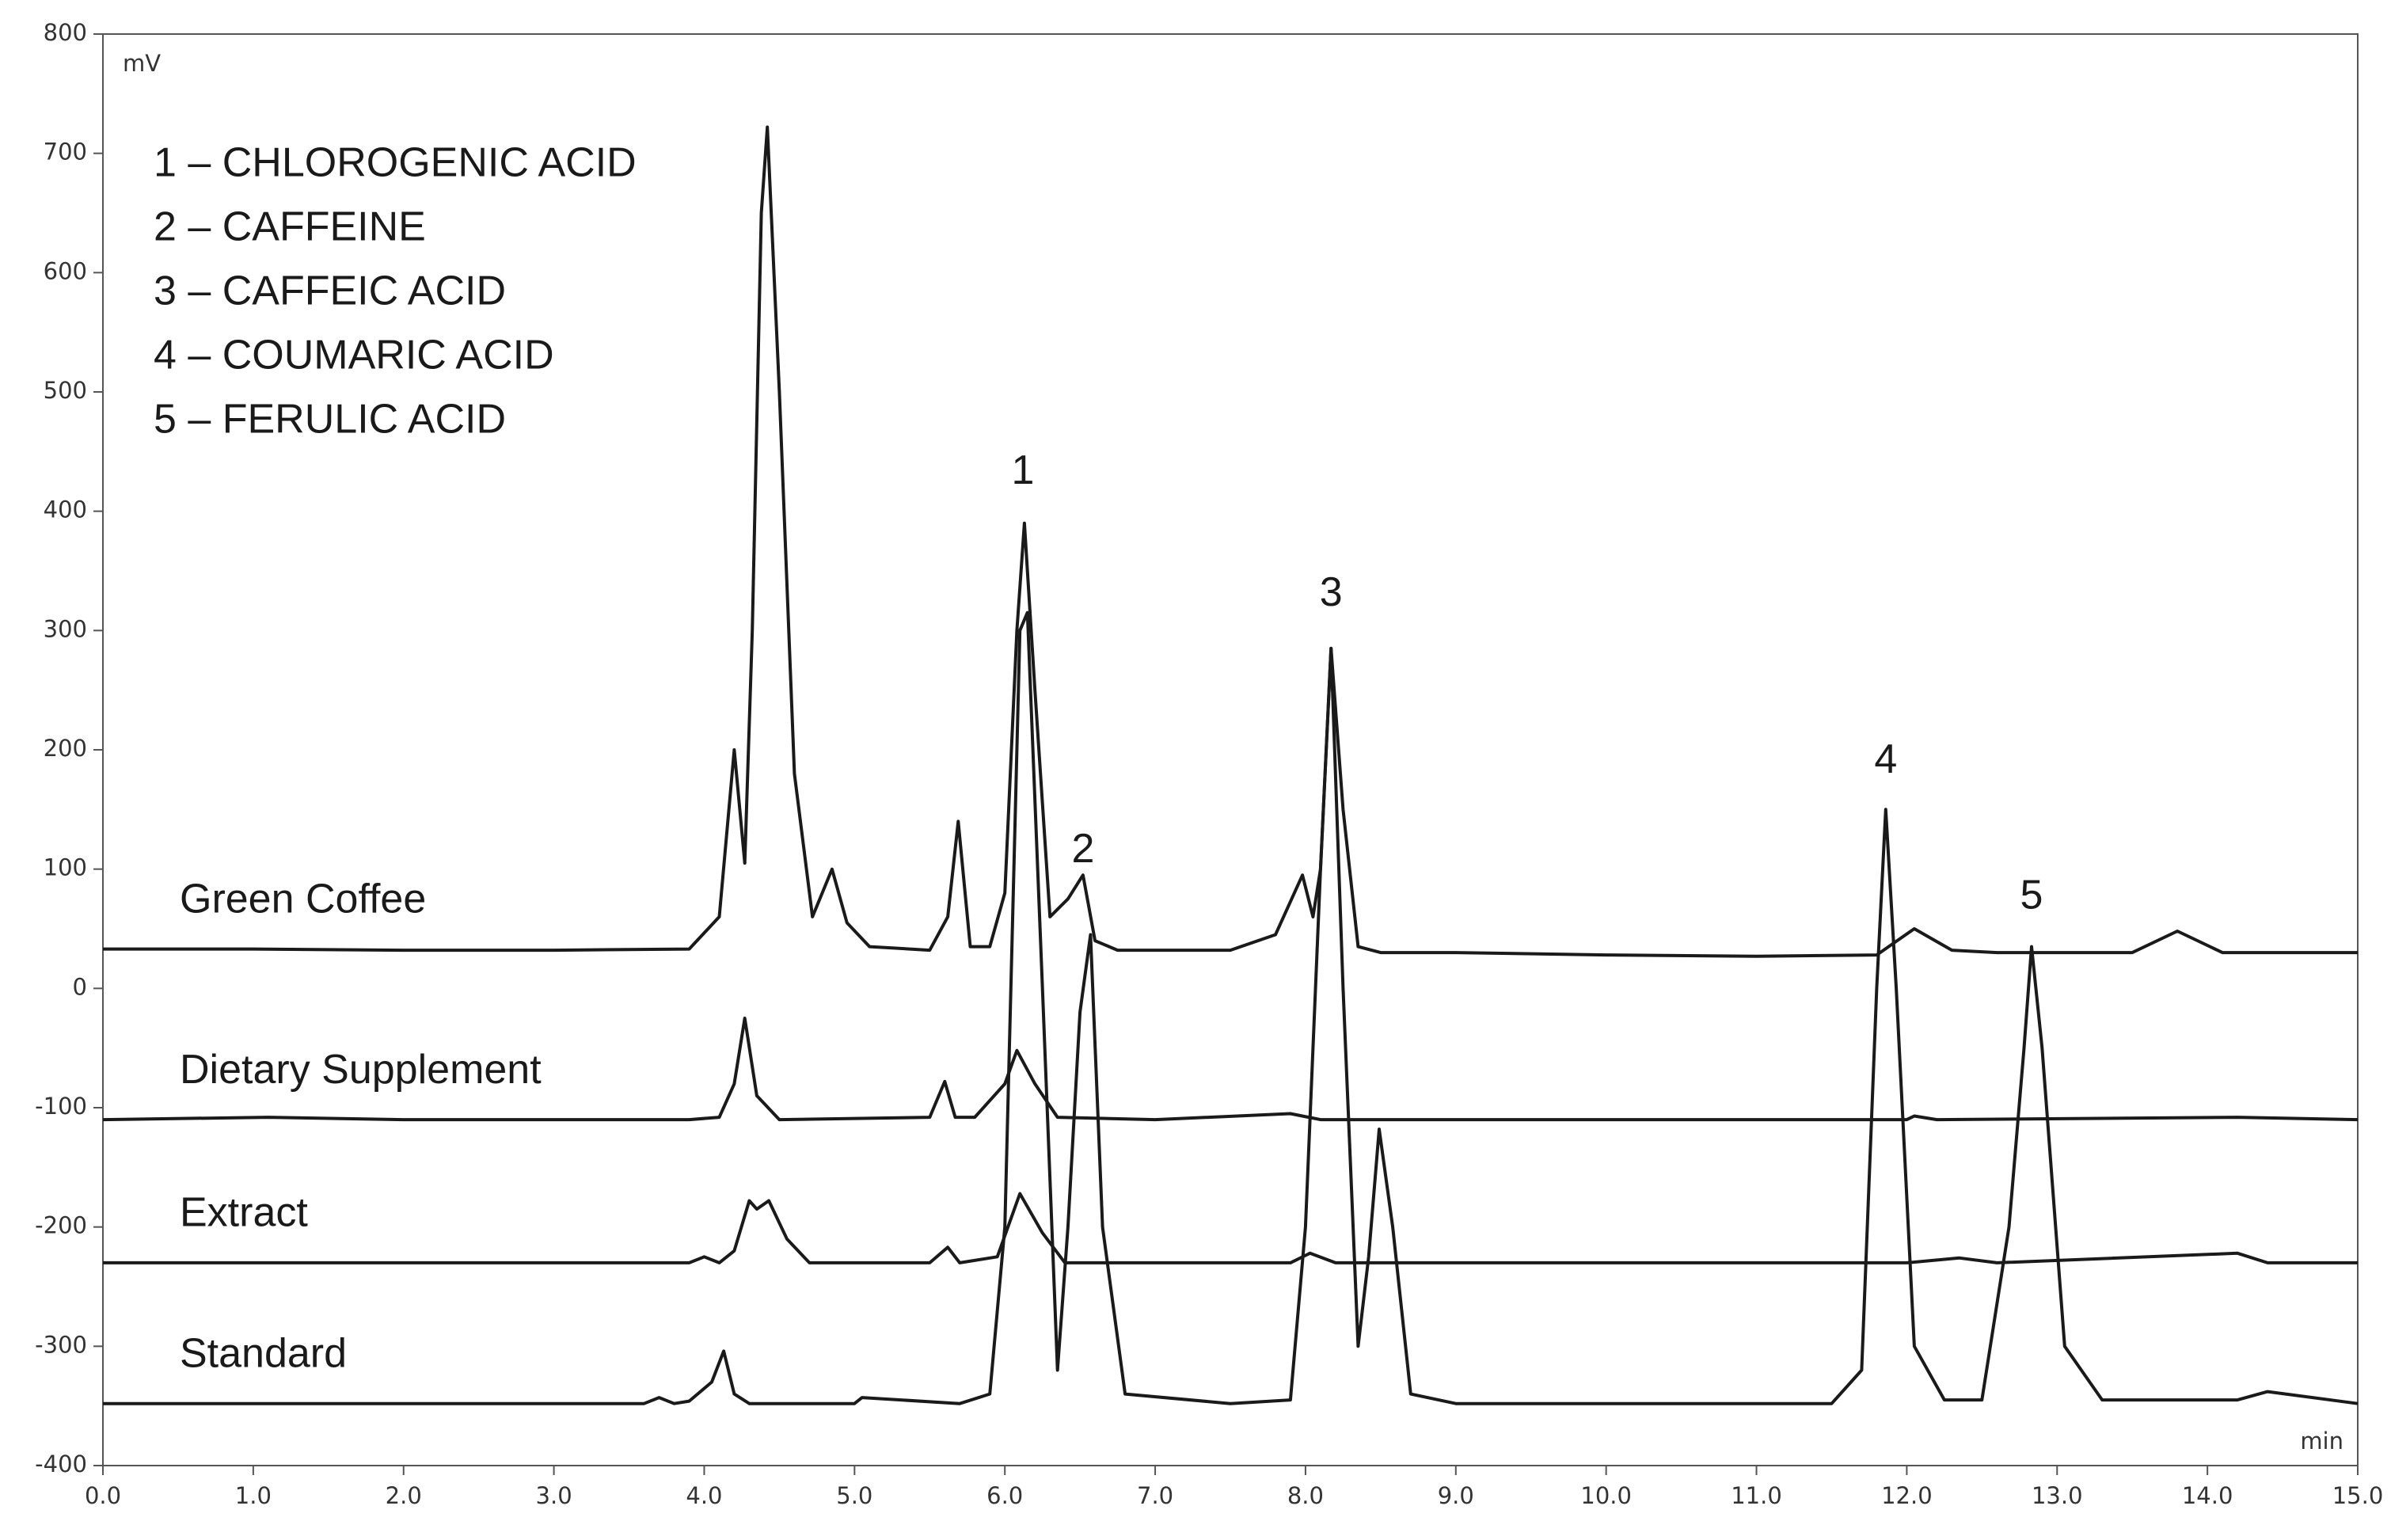 The image size is (2391, 1540). What do you see at coordinates (65, 867) in the screenshot?
I see `y-tick-label: 100` at bounding box center [65, 867].